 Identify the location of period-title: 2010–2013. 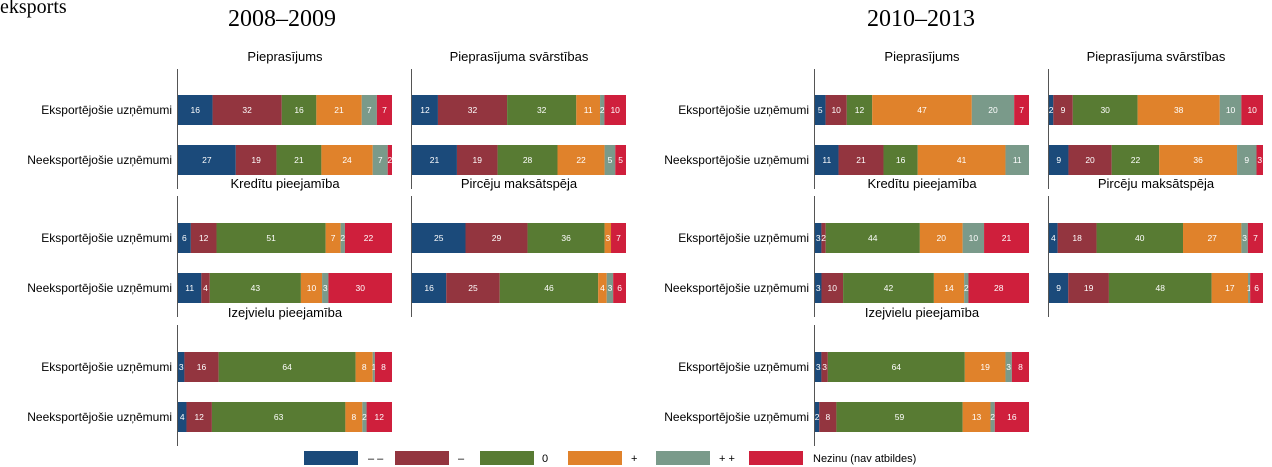
(921, 19).